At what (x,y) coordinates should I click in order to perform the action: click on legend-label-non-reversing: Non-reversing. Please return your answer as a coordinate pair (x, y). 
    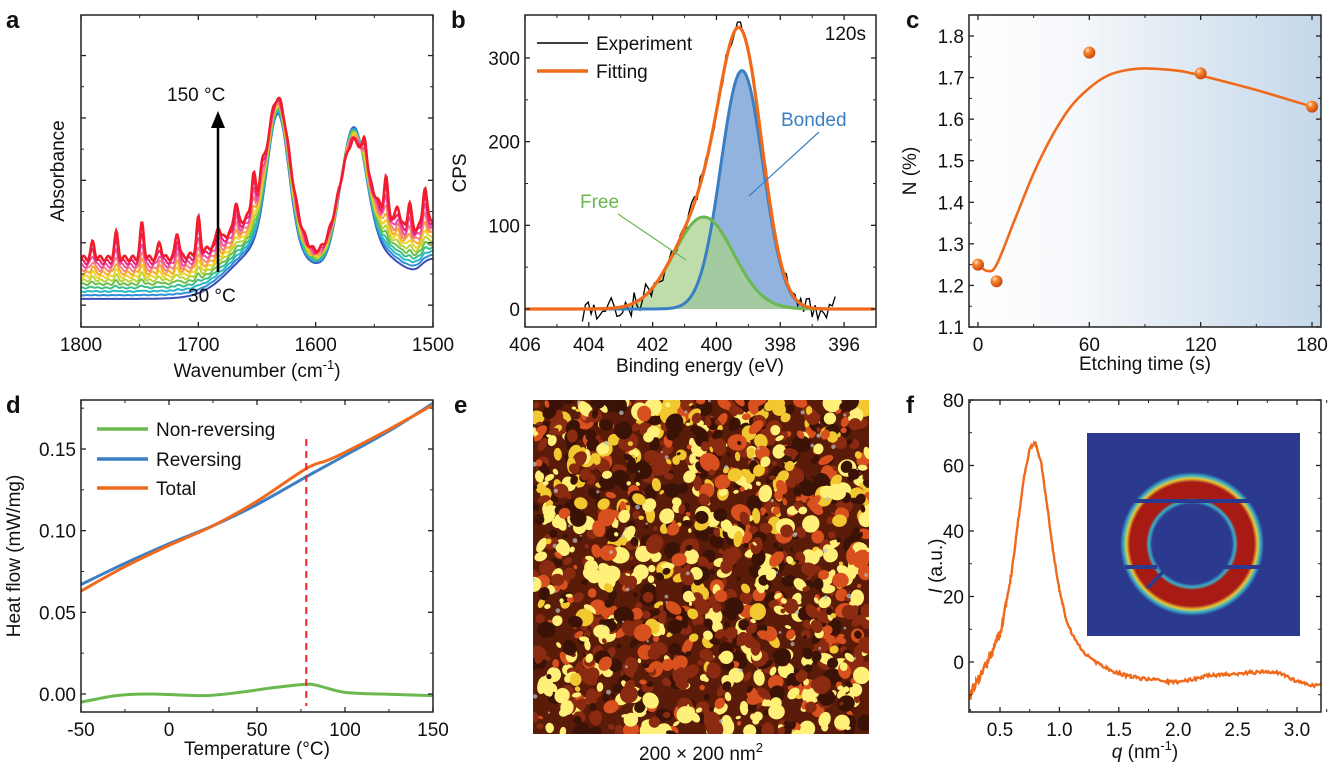
    Looking at the image, I should click on (215, 430).